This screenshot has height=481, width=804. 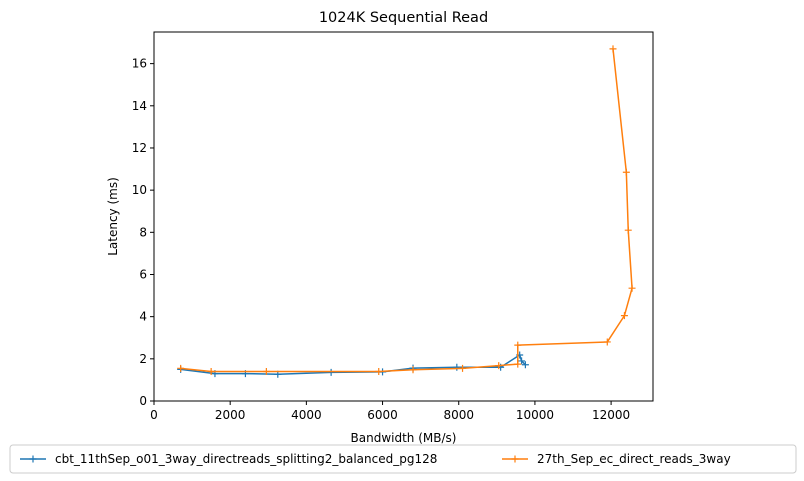 I want to click on x-tick-label: 12000, so click(x=611, y=415).